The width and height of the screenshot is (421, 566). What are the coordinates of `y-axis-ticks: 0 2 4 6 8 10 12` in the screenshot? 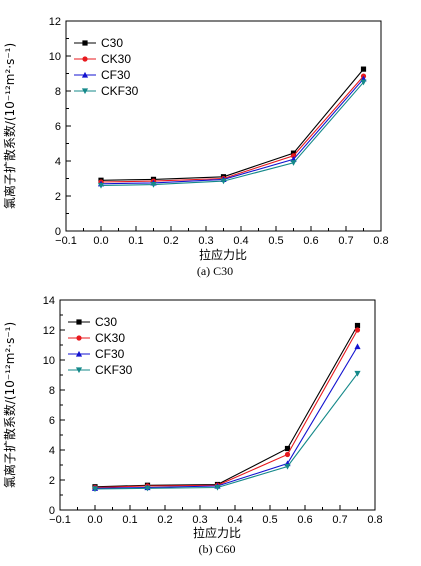 It's located at (60, 127).